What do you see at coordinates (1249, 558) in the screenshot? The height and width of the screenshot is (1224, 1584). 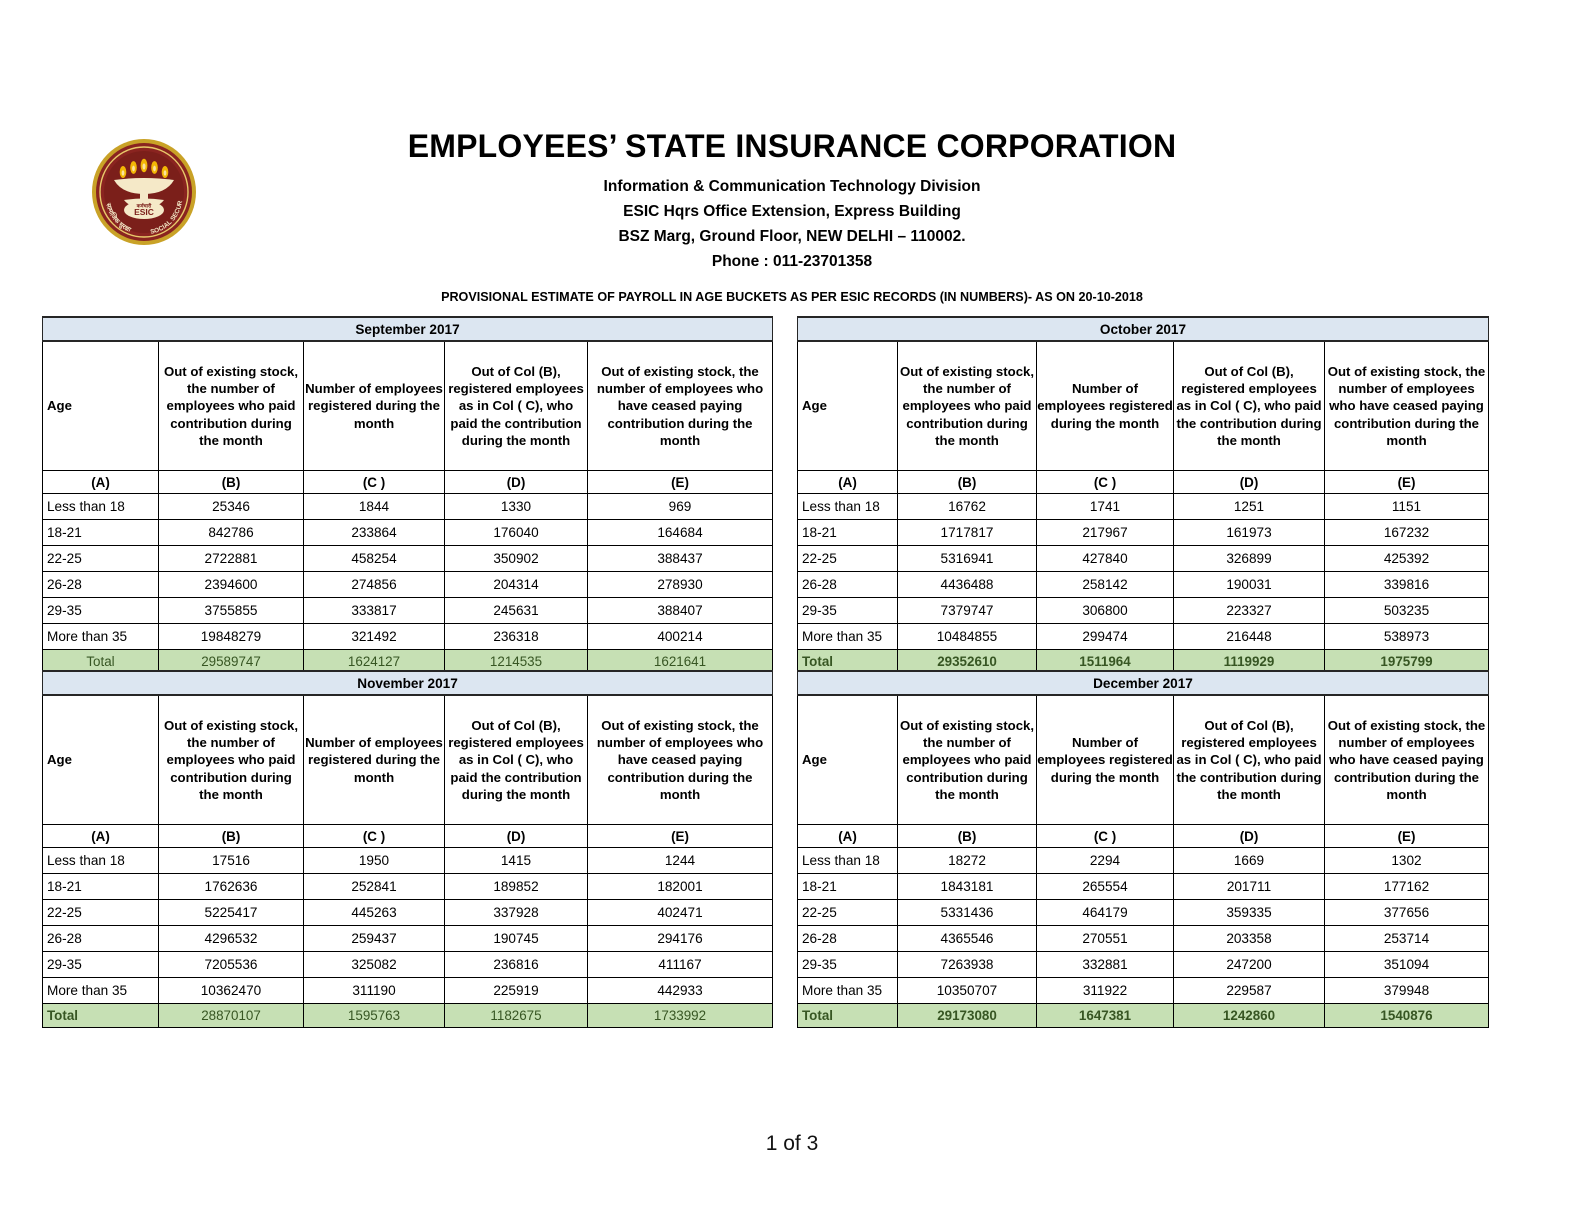 I see `cell-value: 326899` at bounding box center [1249, 558].